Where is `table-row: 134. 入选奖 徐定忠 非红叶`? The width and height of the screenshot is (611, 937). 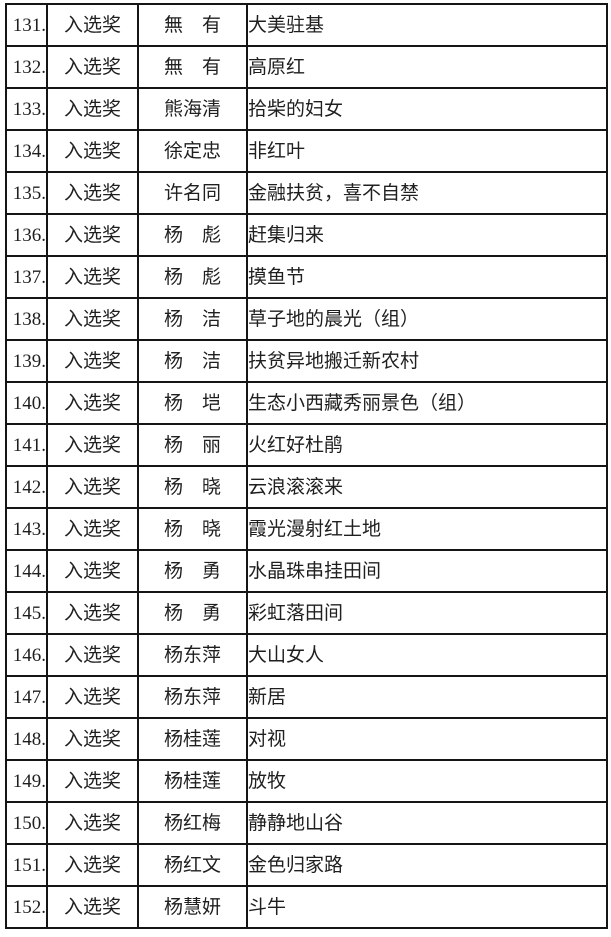 table-row: 134. 入选奖 徐定忠 非红叶 is located at coordinates (306, 151).